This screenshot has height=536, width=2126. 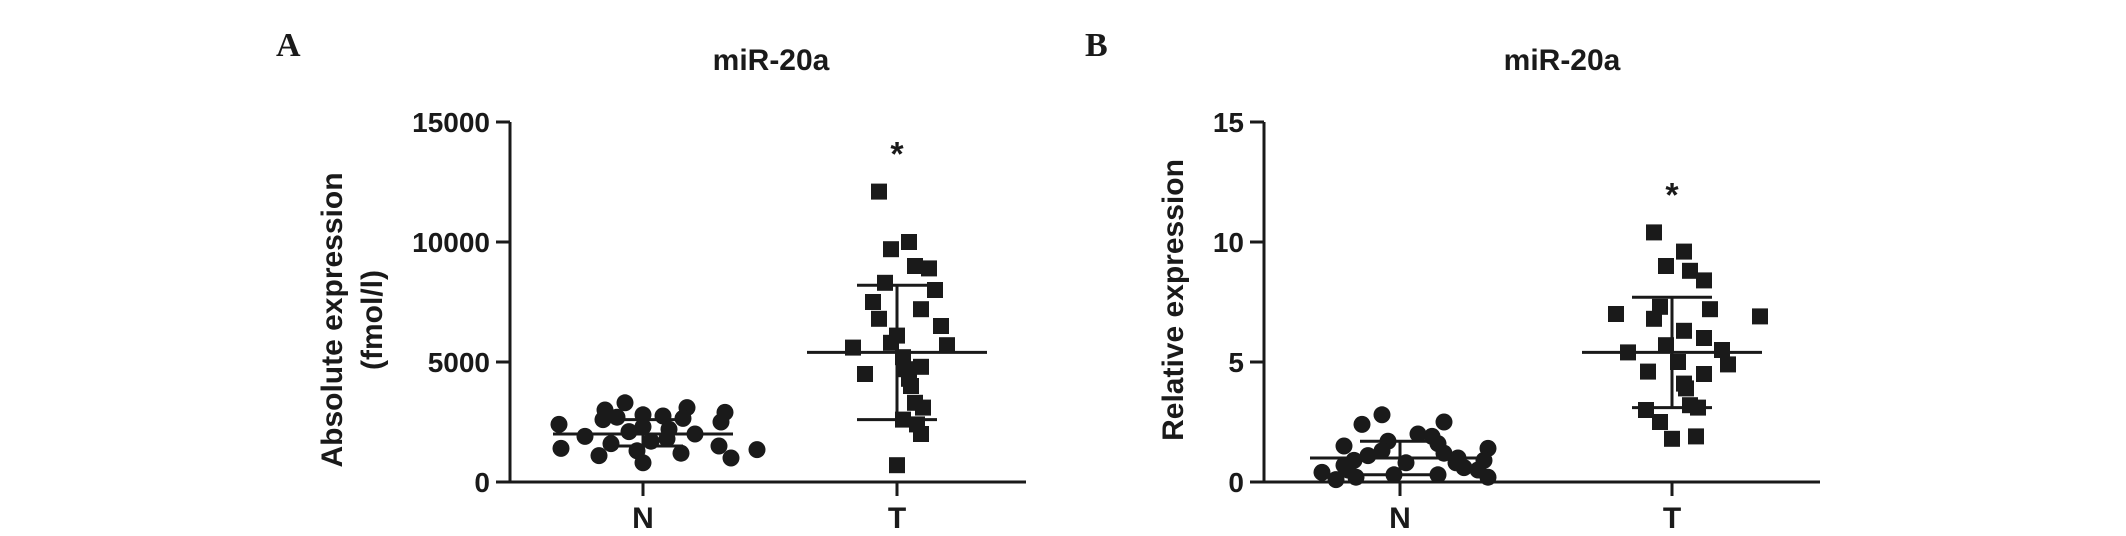 What do you see at coordinates (459, 362) in the screenshot?
I see `y-tick-label: 5000` at bounding box center [459, 362].